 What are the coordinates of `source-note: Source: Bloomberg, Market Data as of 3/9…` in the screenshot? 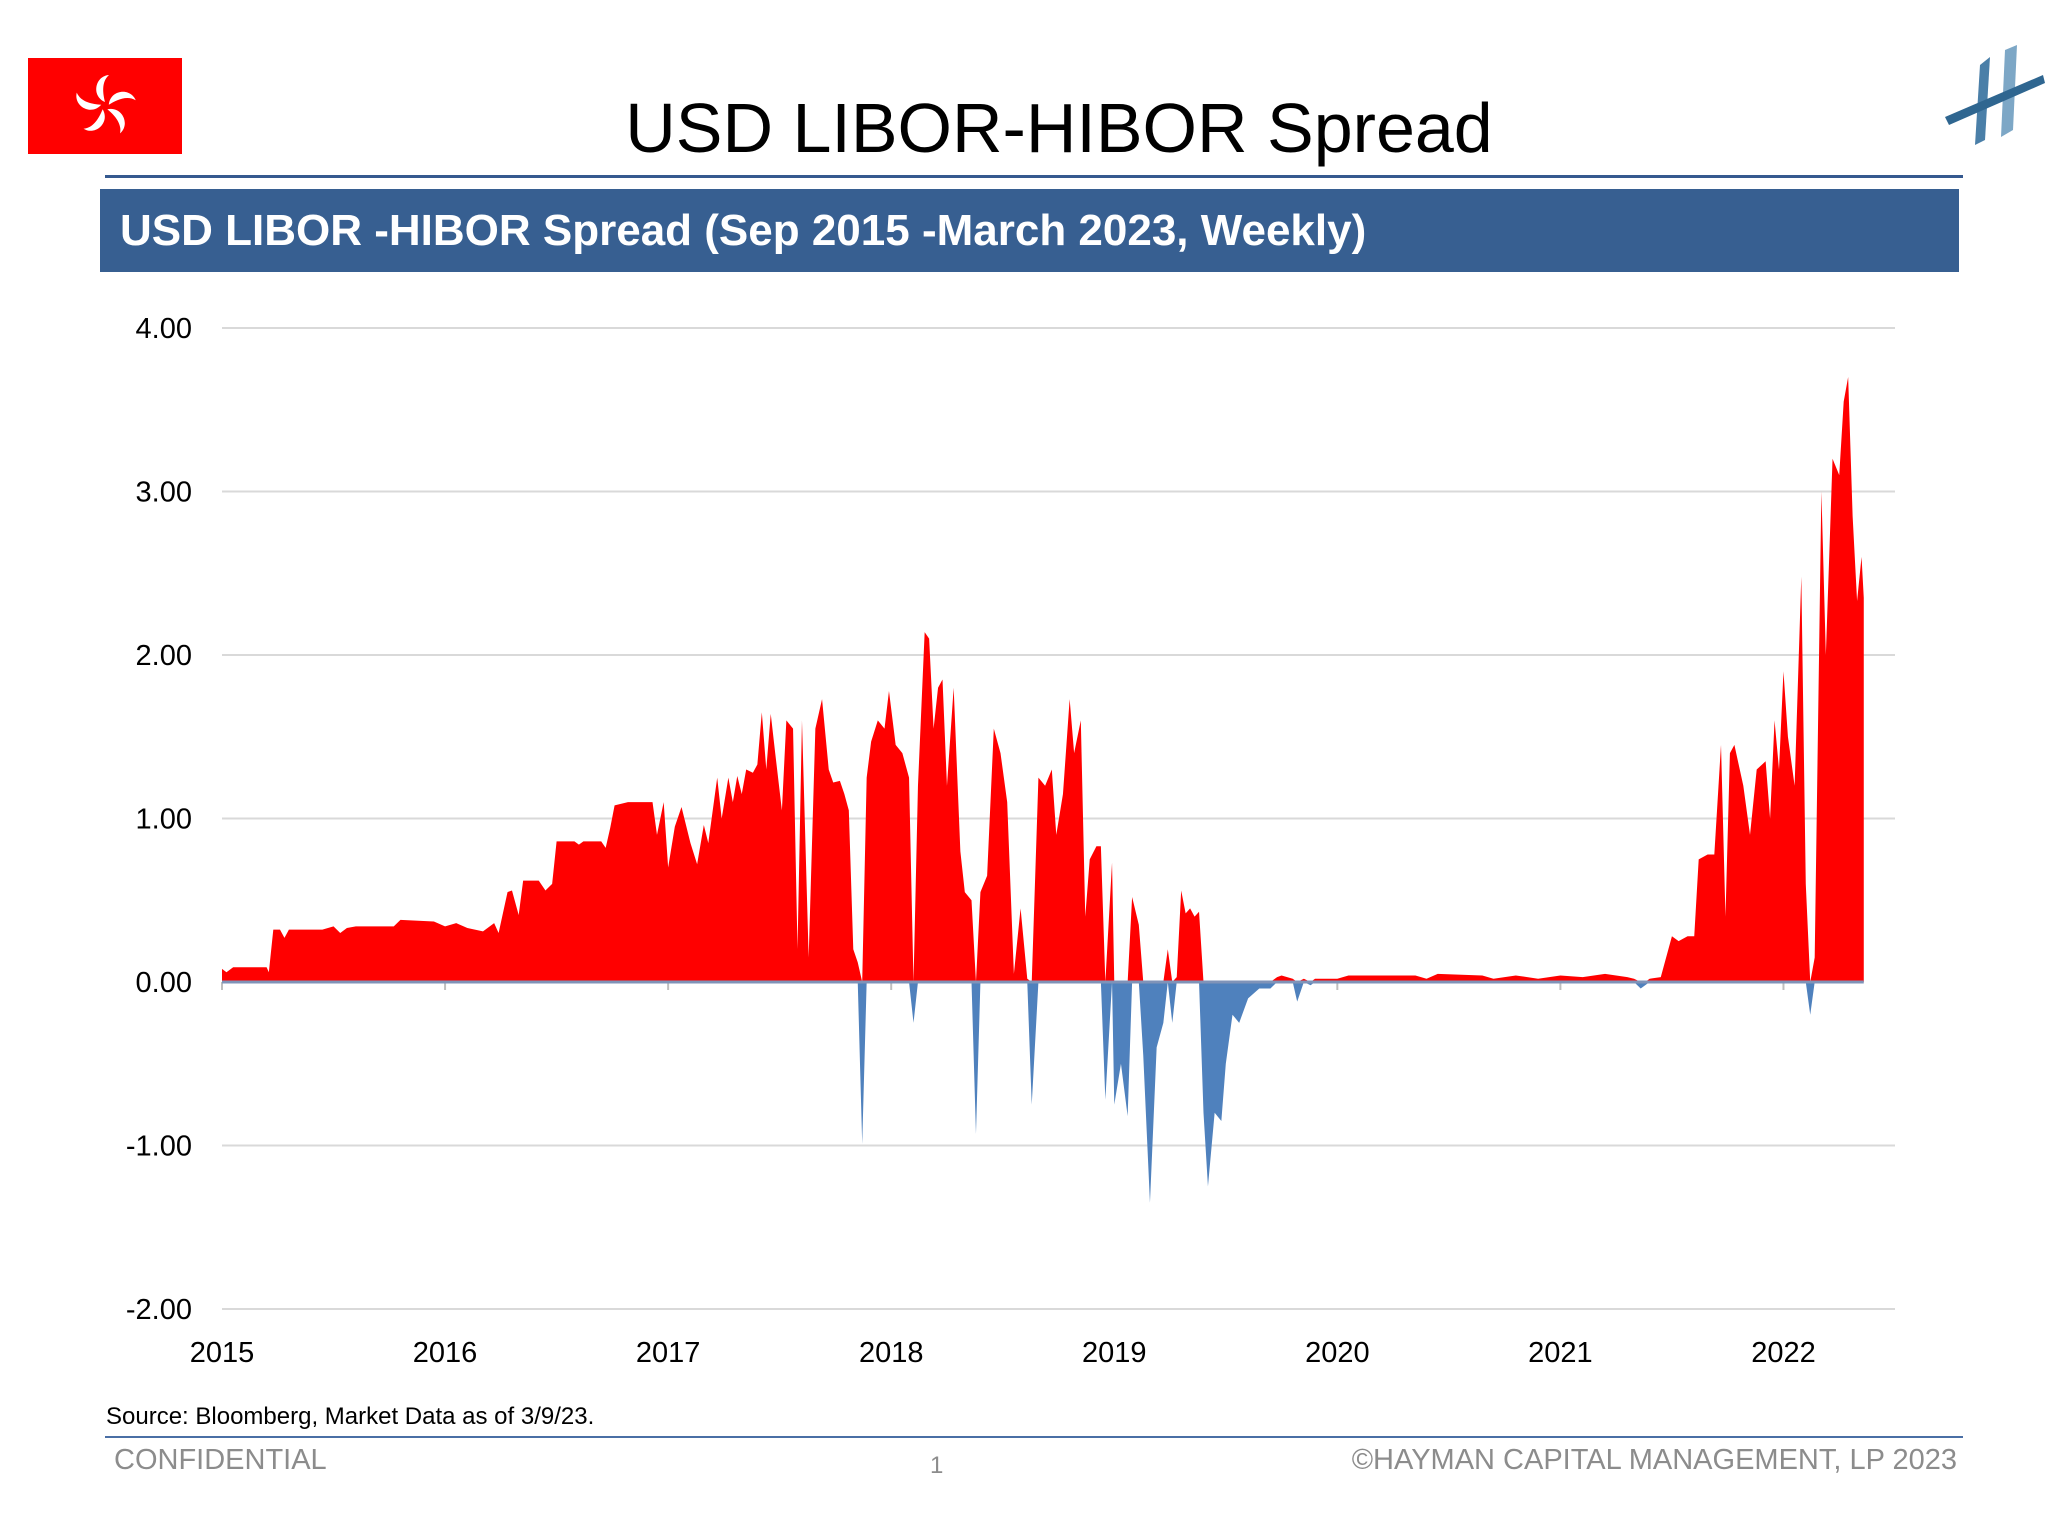 It's located at (350, 1416).